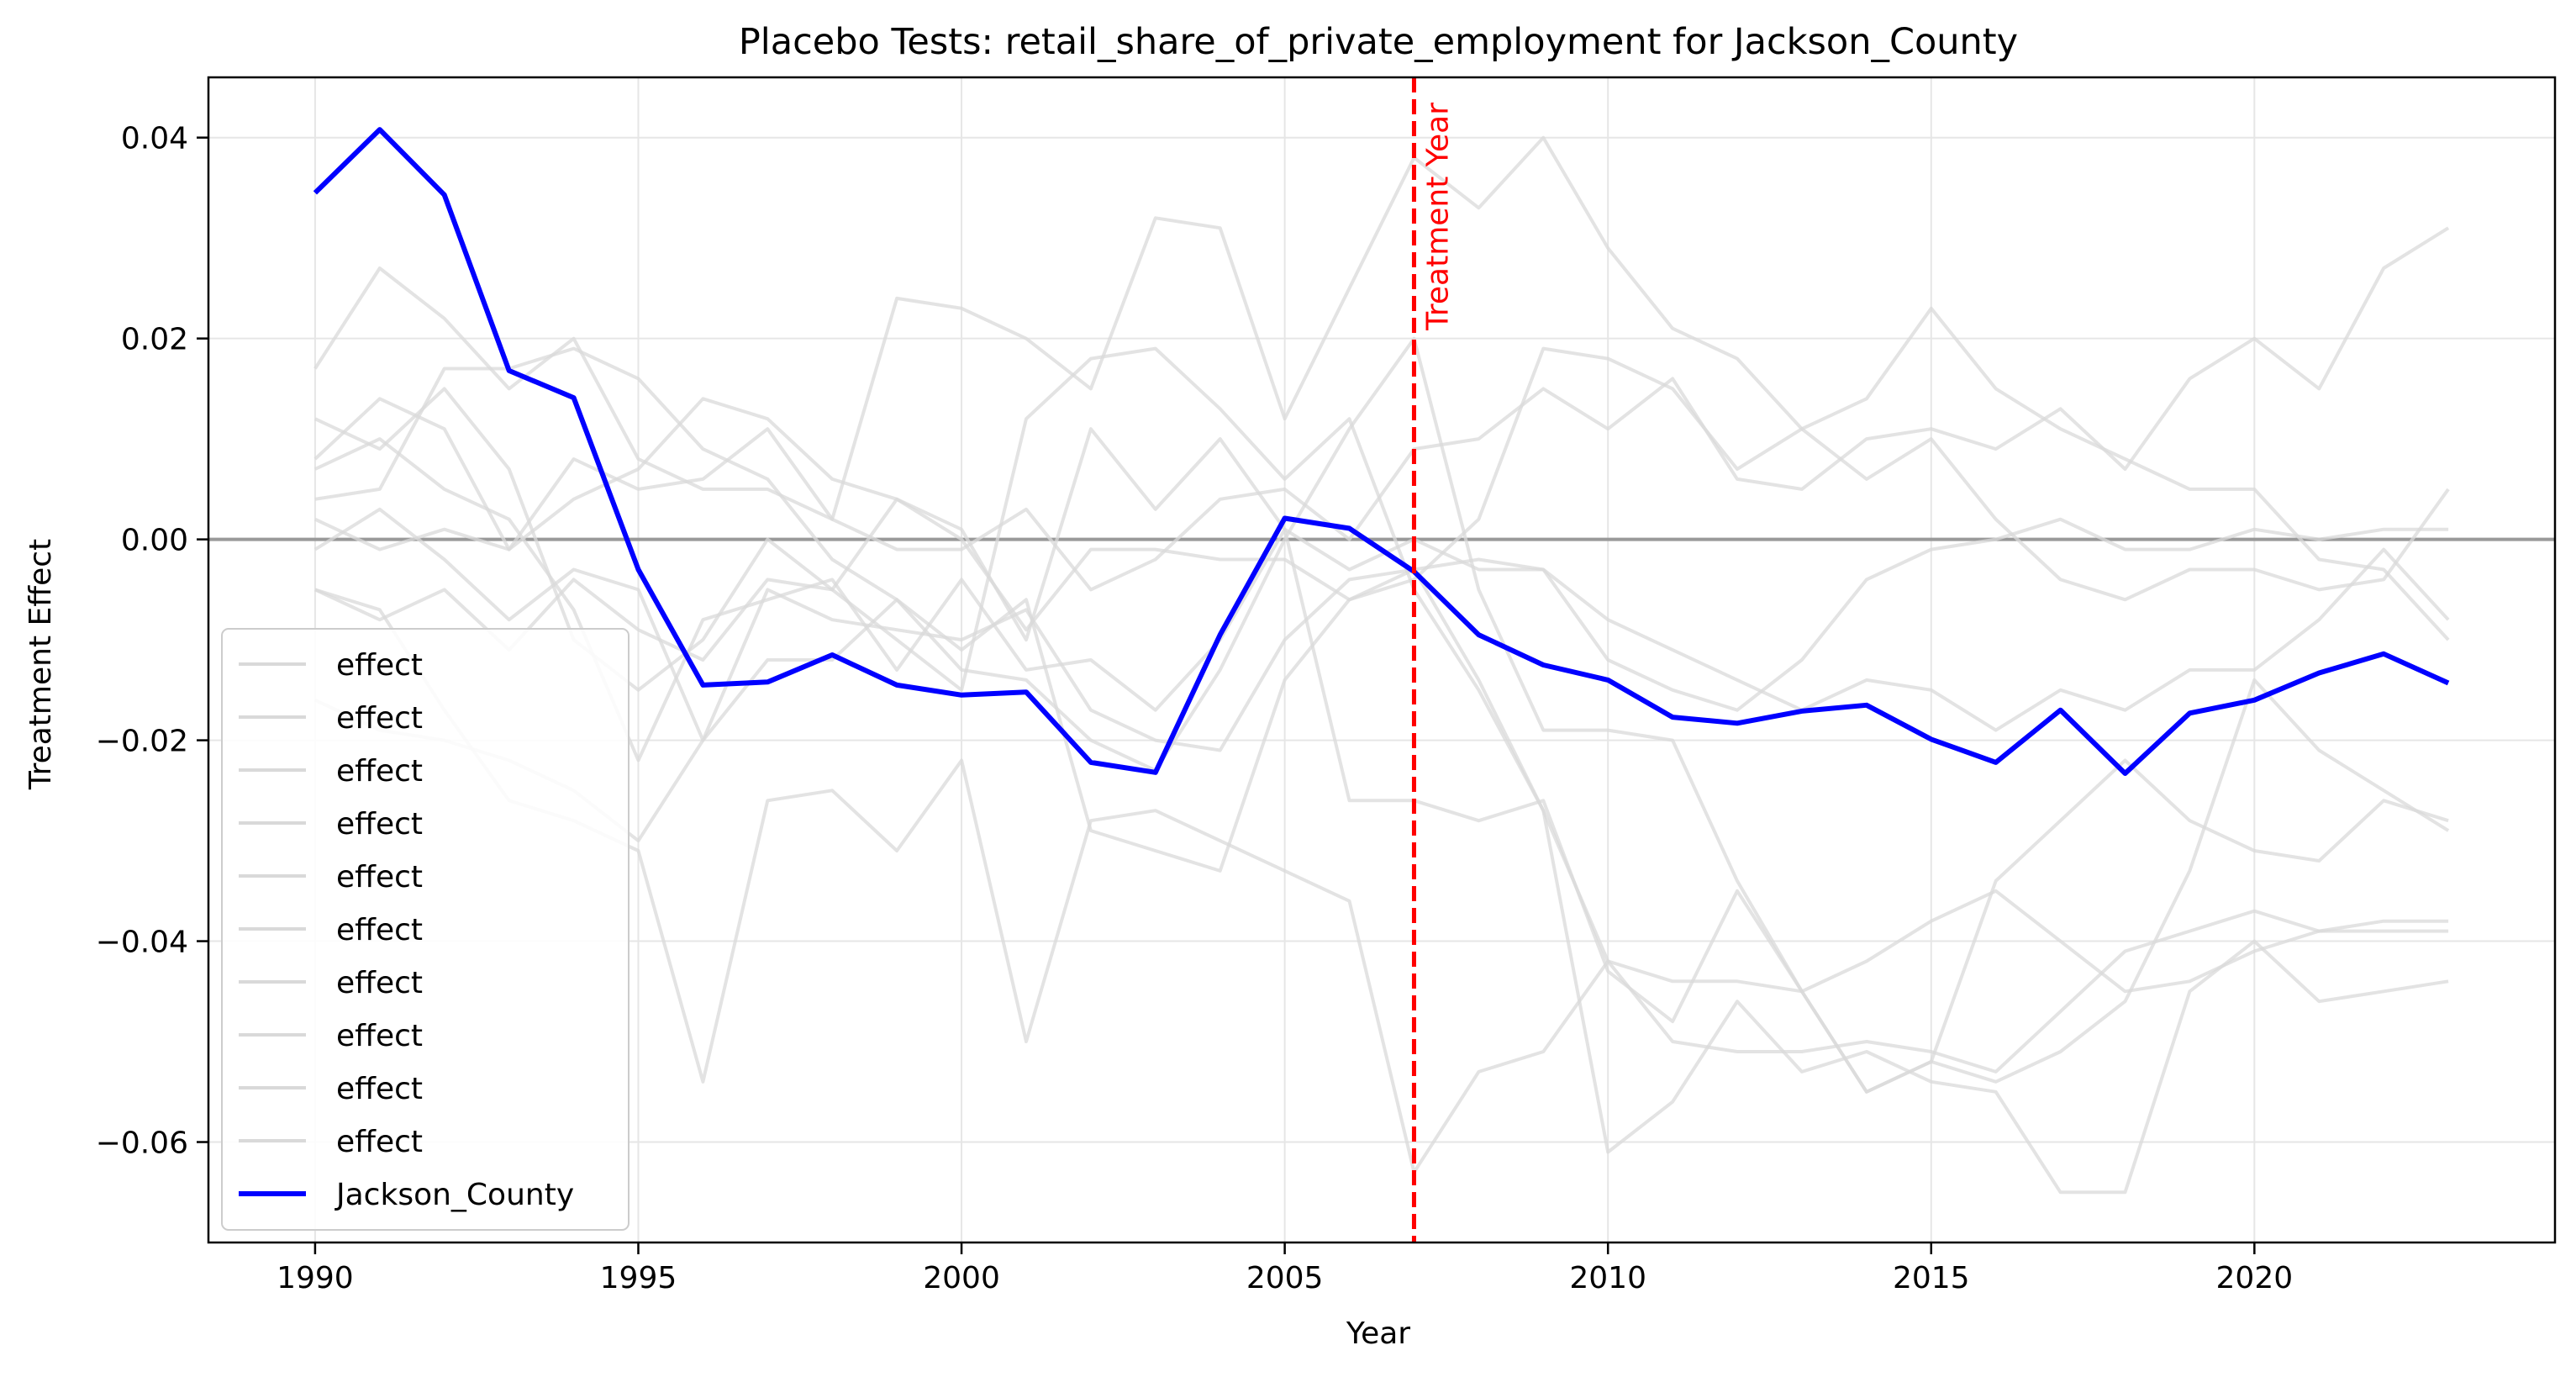  What do you see at coordinates (1378, 1333) in the screenshot?
I see `x-axis-title: Year` at bounding box center [1378, 1333].